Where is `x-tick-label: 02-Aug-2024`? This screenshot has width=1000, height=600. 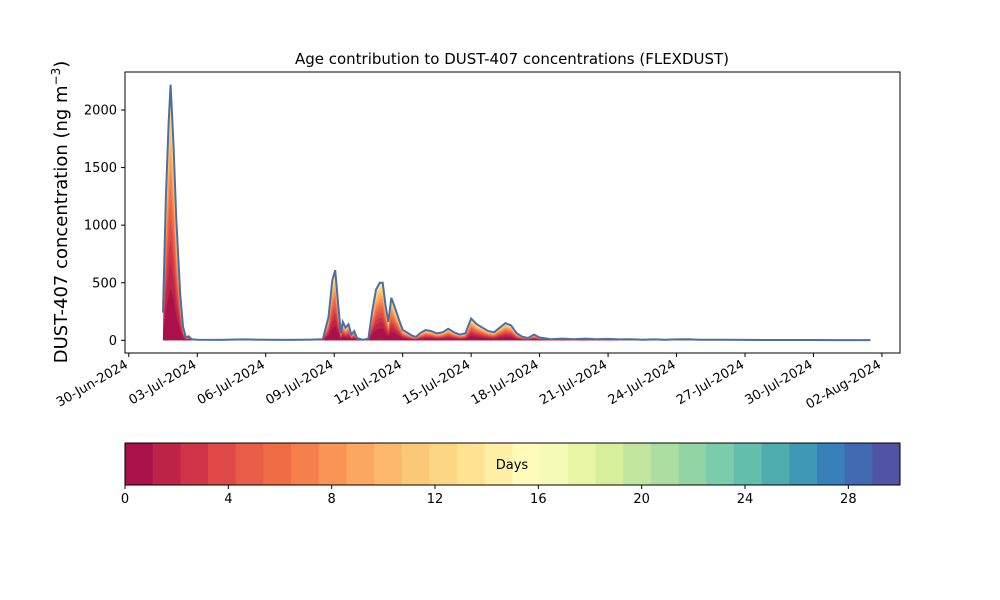 x-tick-label: 02-Aug-2024 is located at coordinates (844, 384).